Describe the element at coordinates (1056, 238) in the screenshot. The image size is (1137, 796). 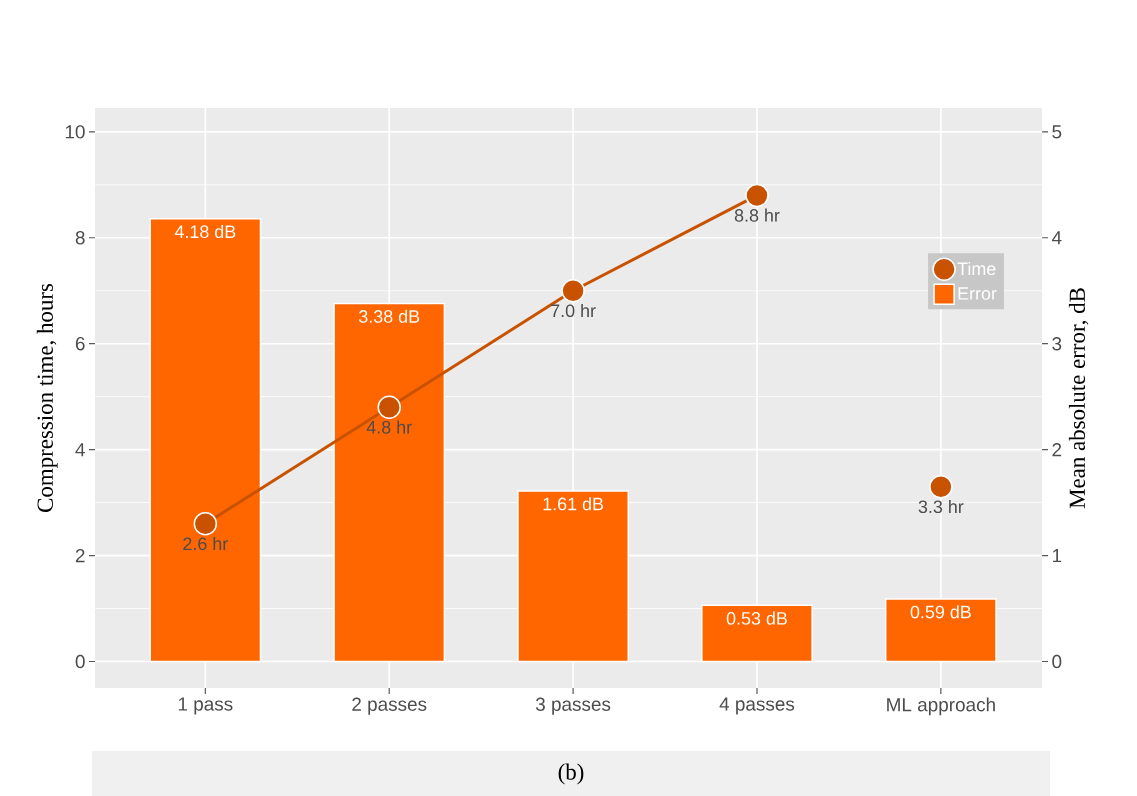
I see `y2-tick-label: 4` at that location.